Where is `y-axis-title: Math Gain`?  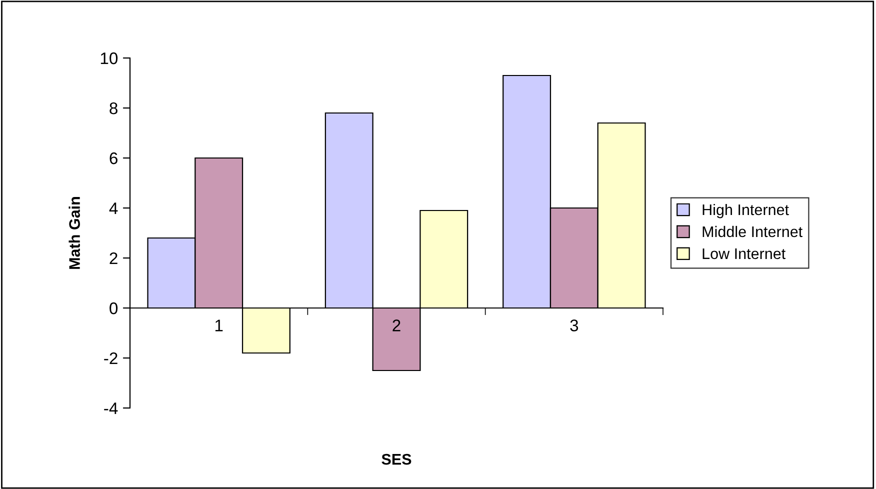
y-axis-title: Math Gain is located at coordinates (74, 233).